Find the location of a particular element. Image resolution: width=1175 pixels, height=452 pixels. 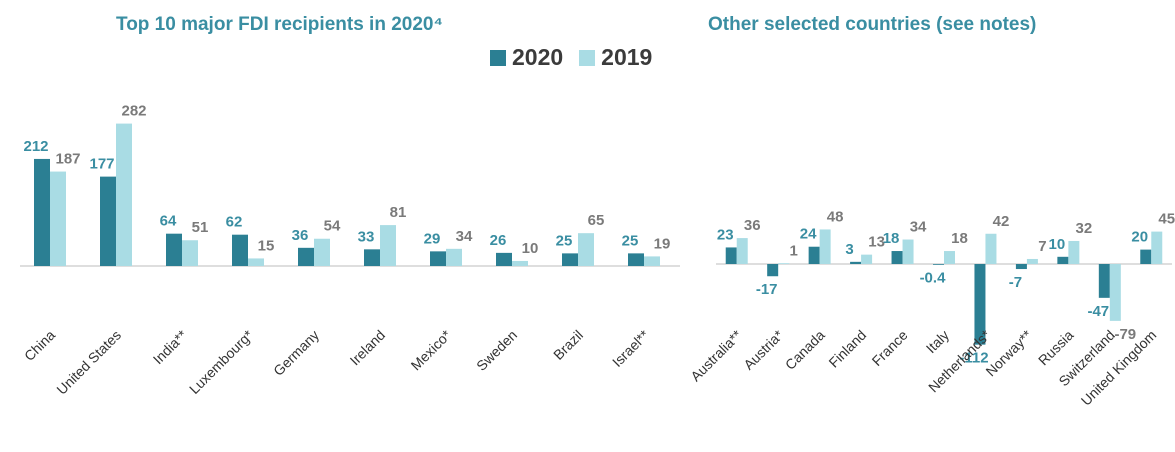

category-label: Mexico* is located at coordinates (431, 349).